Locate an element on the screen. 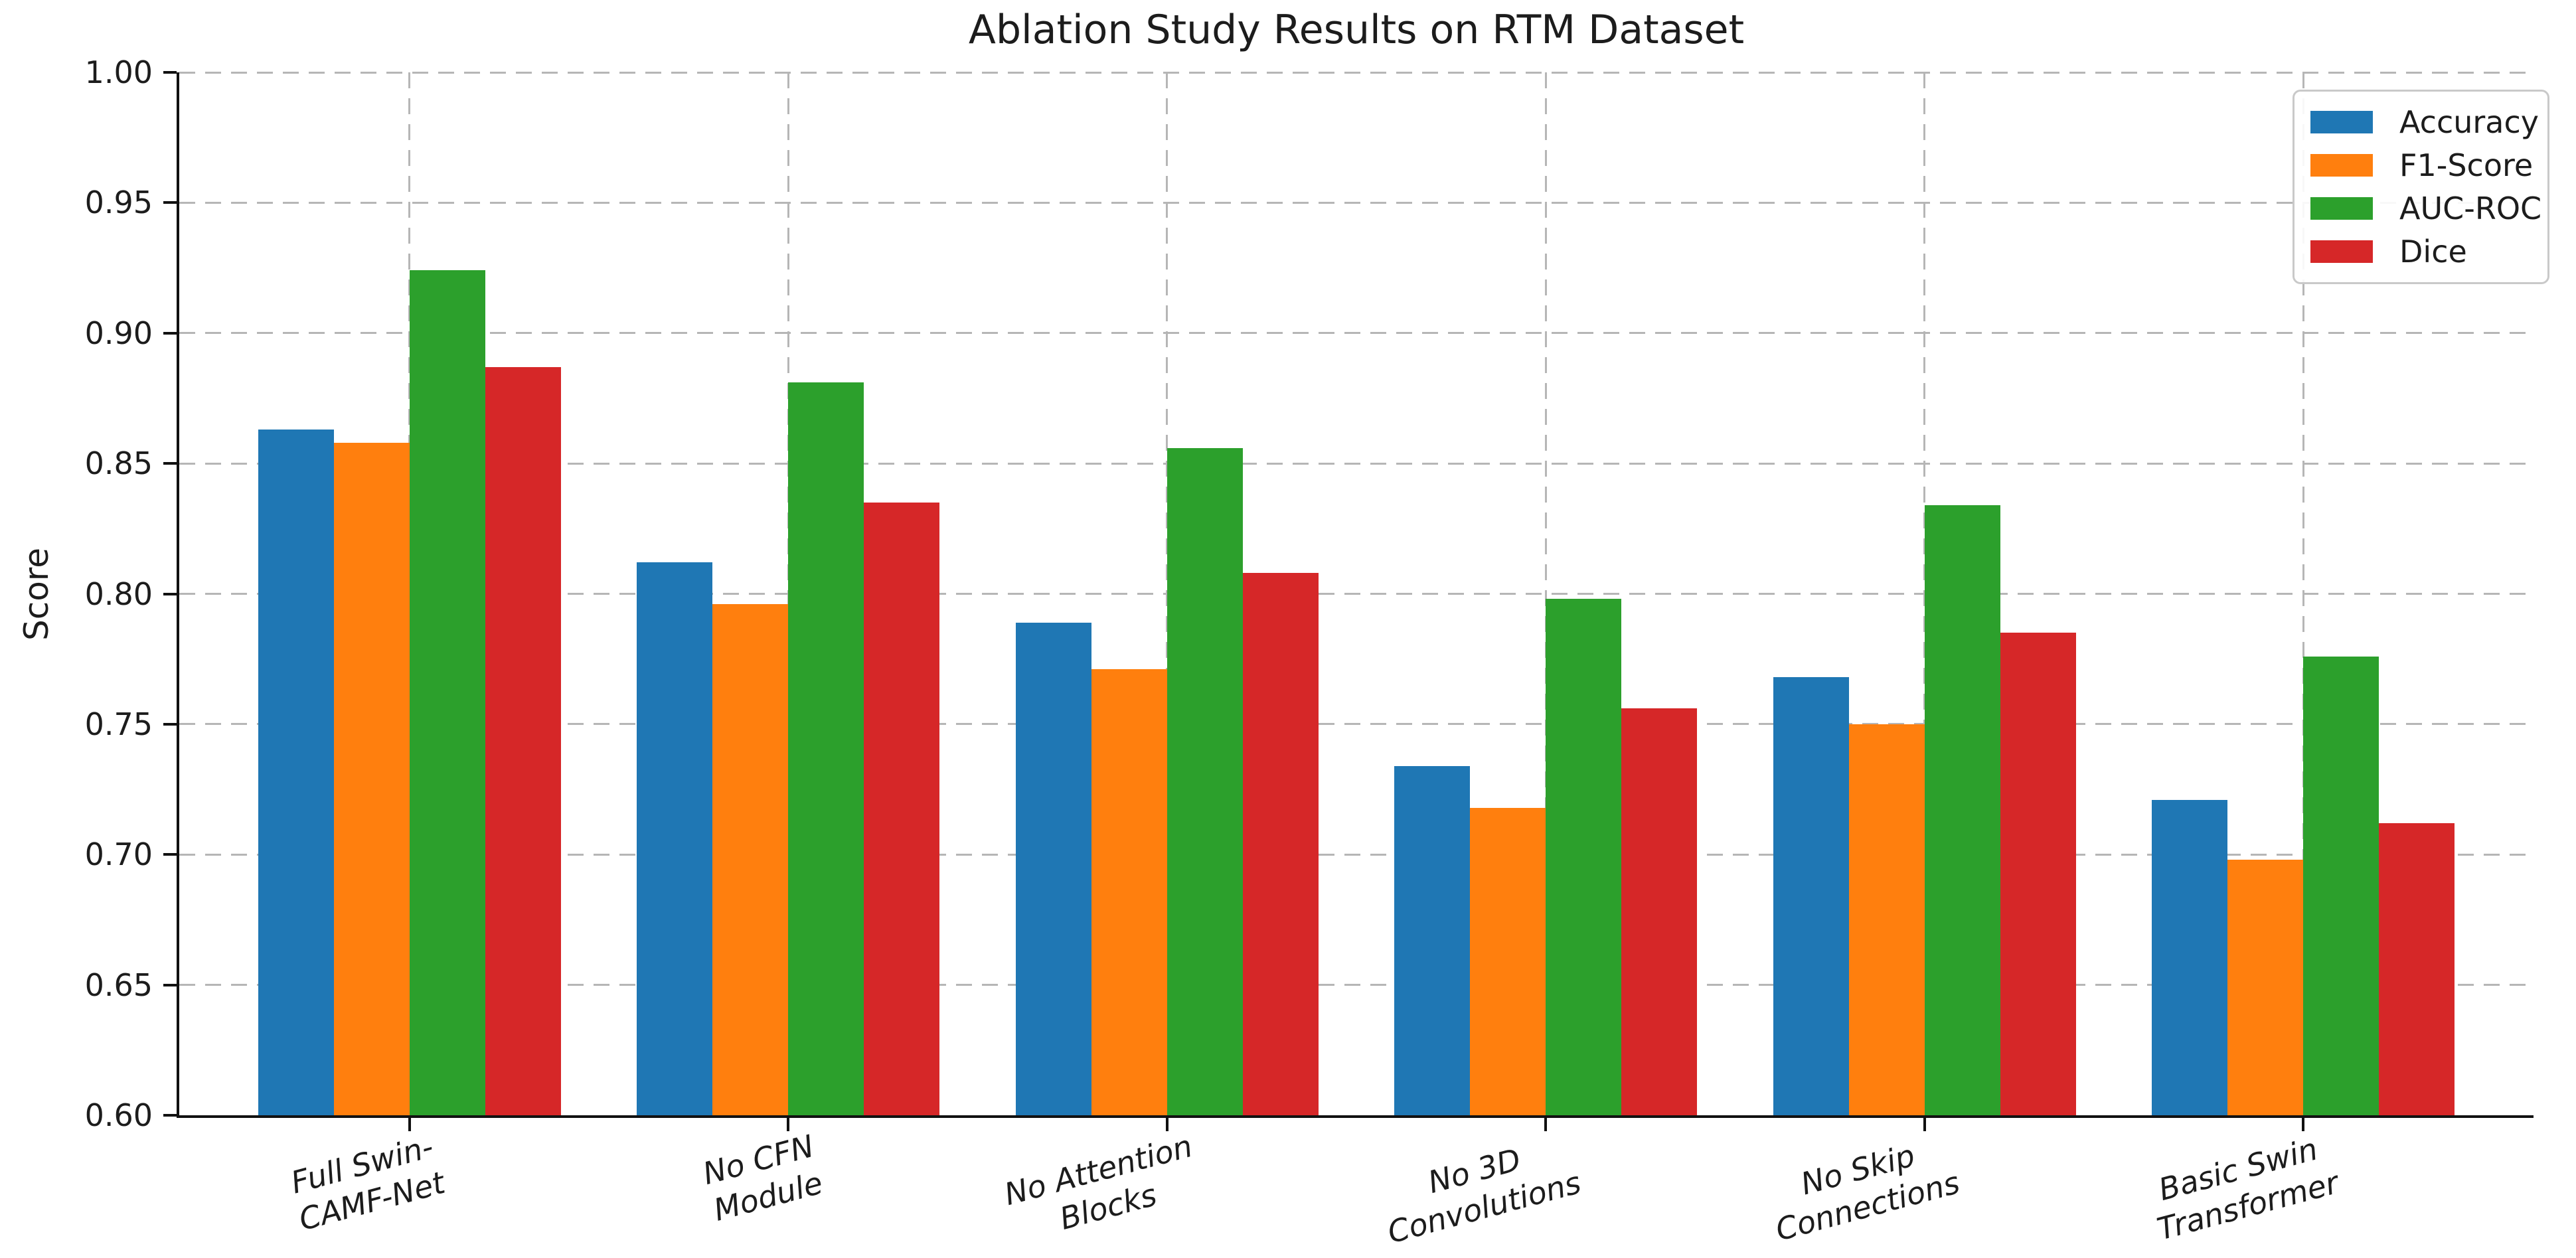  legend-item: F1-Score is located at coordinates (2422, 165).